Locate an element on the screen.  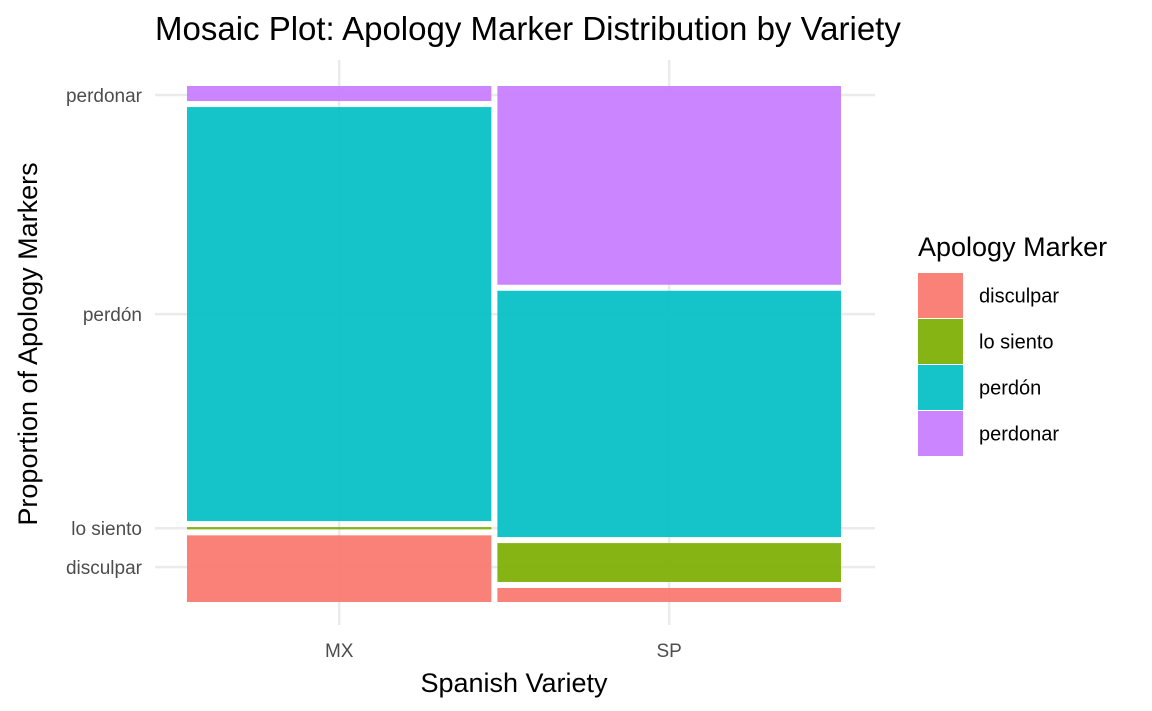
legend-label-perdonar: perdonar is located at coordinates (1019, 435).